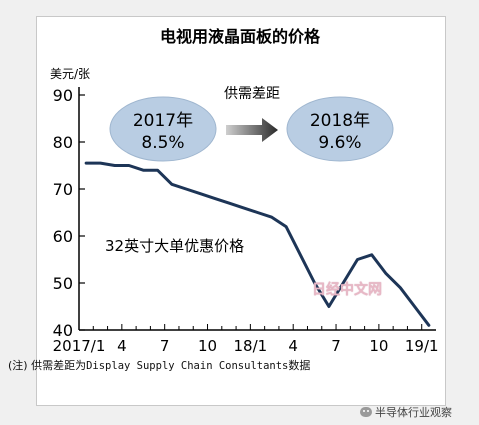 Image resolution: width=479 pixels, height=425 pixels. Describe the element at coordinates (47, 365) in the screenshot. I see `footnote-prefix: (注) 供需差距为` at that location.